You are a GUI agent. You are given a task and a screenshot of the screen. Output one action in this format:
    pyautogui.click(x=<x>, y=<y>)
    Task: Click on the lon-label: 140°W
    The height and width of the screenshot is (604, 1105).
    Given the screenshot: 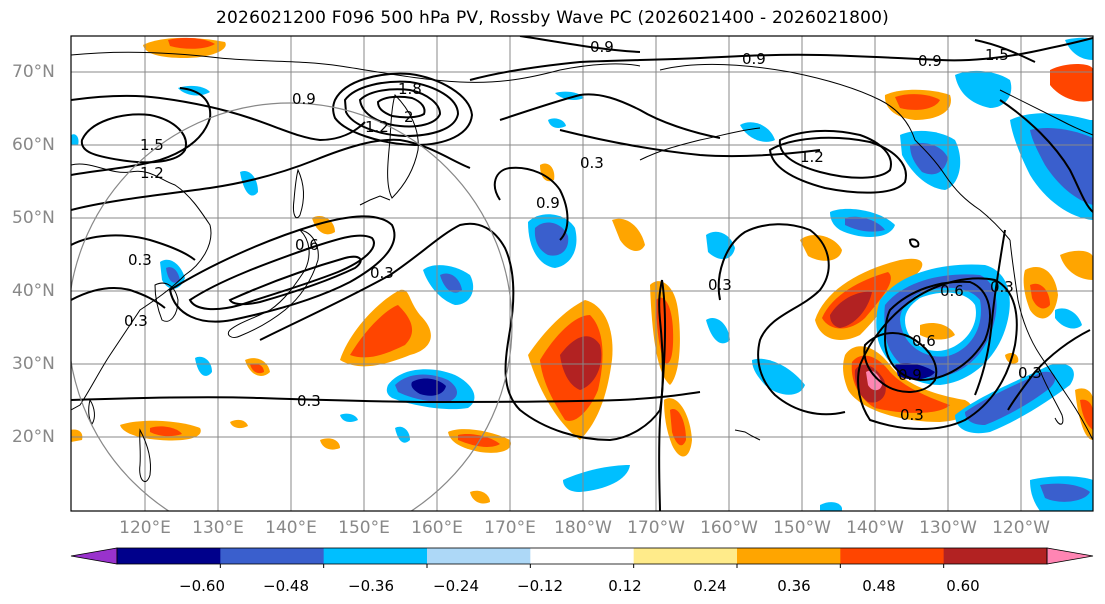 What is the action you would take?
    pyautogui.click(x=875, y=528)
    